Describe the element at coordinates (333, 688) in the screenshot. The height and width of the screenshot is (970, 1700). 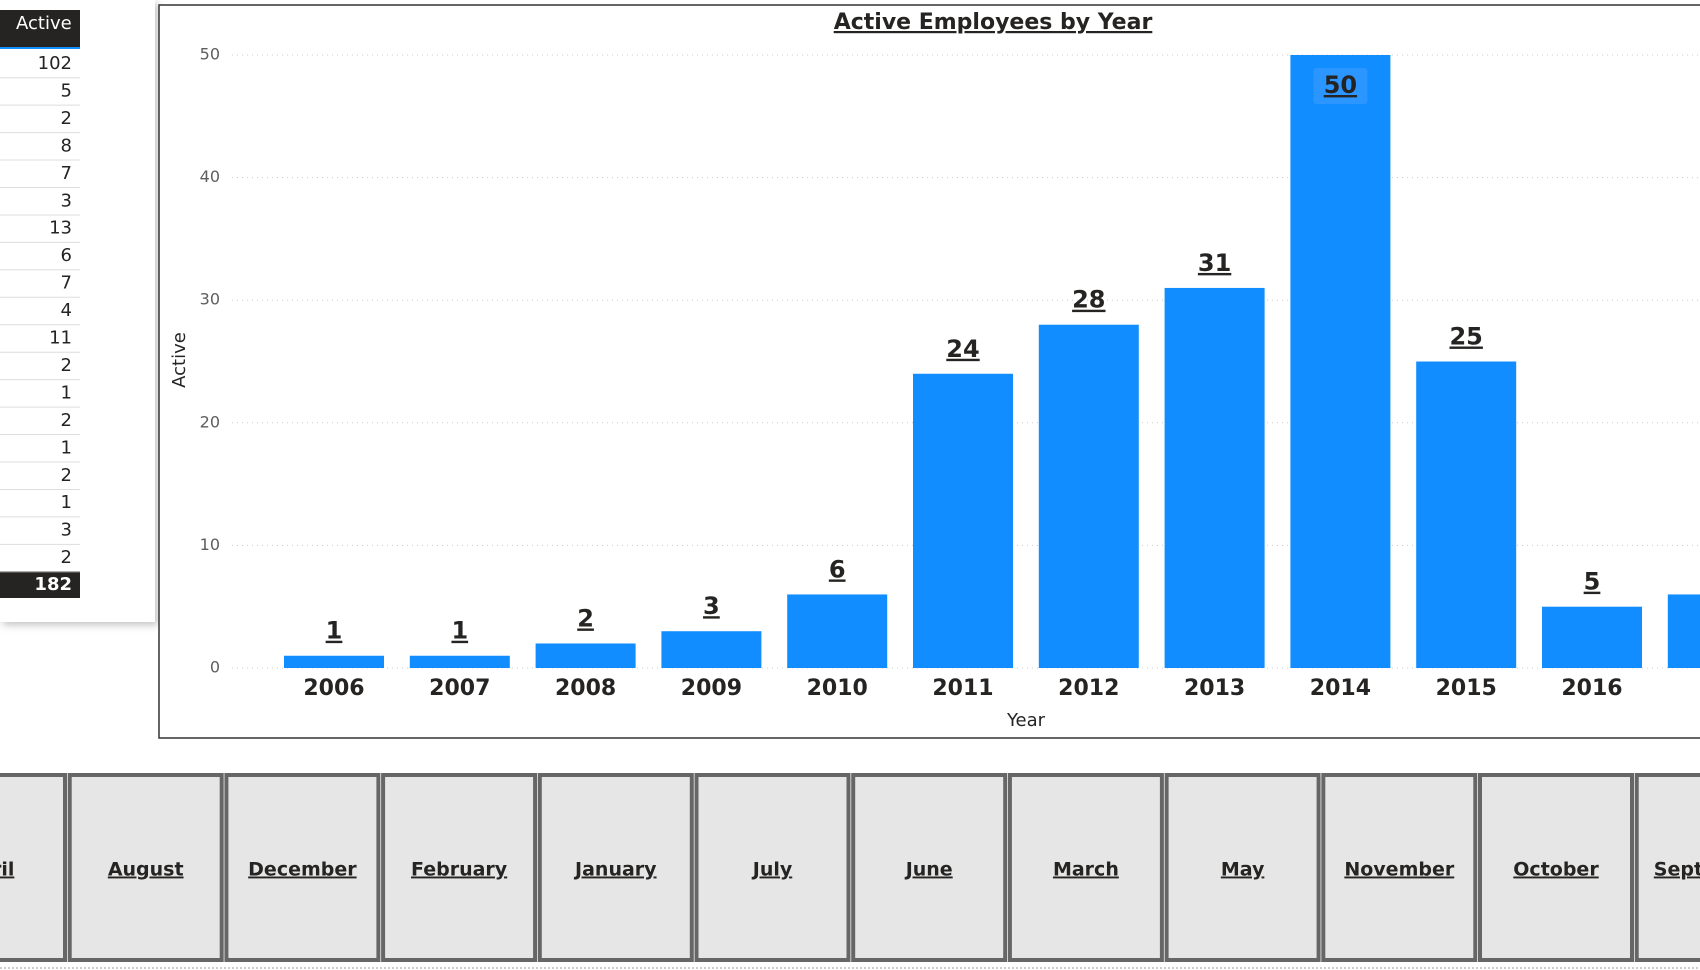
I see `x-tick-label: 2006` at that location.